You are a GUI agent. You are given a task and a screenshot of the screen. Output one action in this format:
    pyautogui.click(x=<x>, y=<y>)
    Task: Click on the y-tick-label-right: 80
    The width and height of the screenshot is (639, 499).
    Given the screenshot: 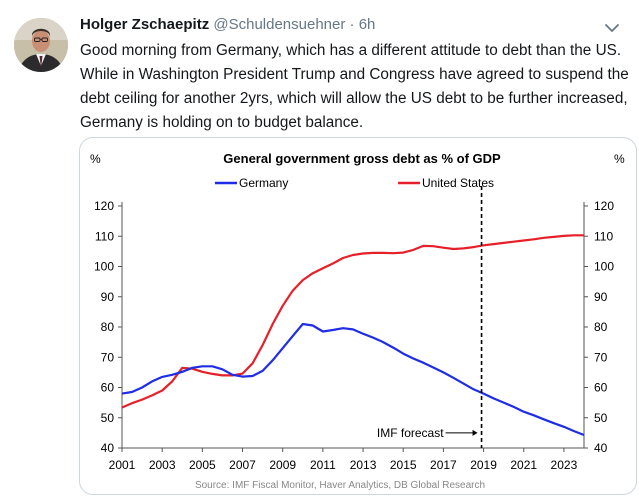 What is the action you would take?
    pyautogui.click(x=601, y=327)
    